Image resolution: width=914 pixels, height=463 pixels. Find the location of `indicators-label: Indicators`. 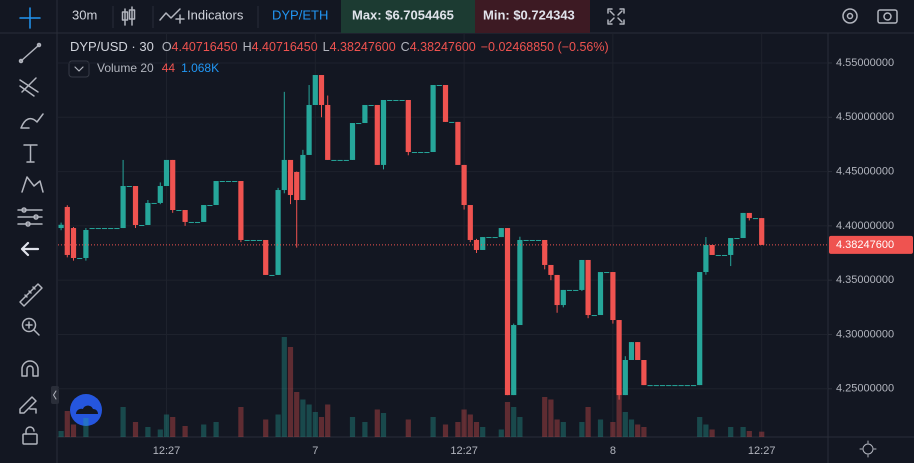

indicators-label: Indicators is located at coordinates (215, 14).